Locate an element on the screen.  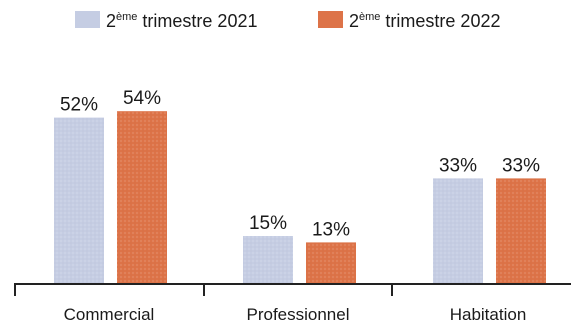
x-axis is located at coordinates (292, 289).